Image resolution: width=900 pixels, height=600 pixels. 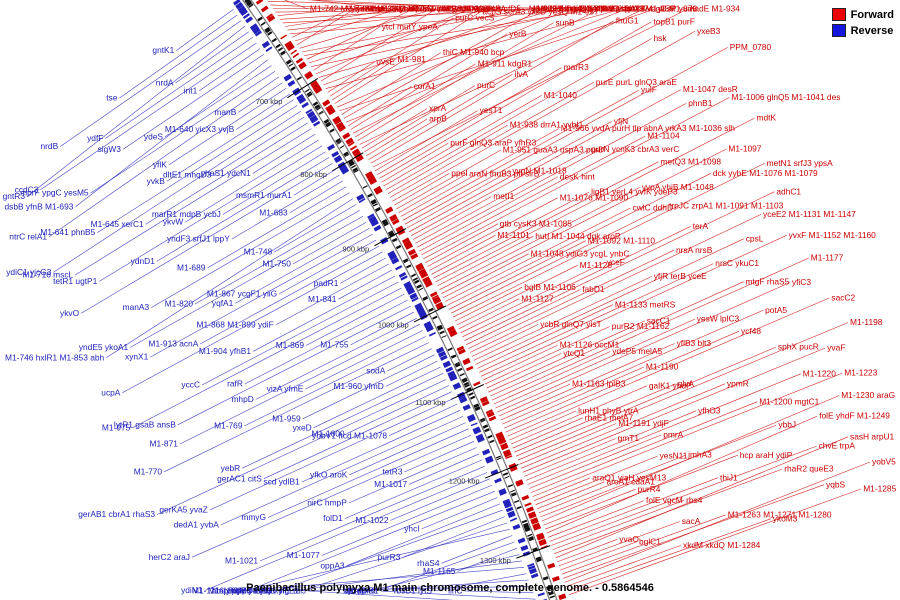 What do you see at coordinates (486, 85) in the screenshot?
I see `forward-gene-label: purC` at bounding box center [486, 85].